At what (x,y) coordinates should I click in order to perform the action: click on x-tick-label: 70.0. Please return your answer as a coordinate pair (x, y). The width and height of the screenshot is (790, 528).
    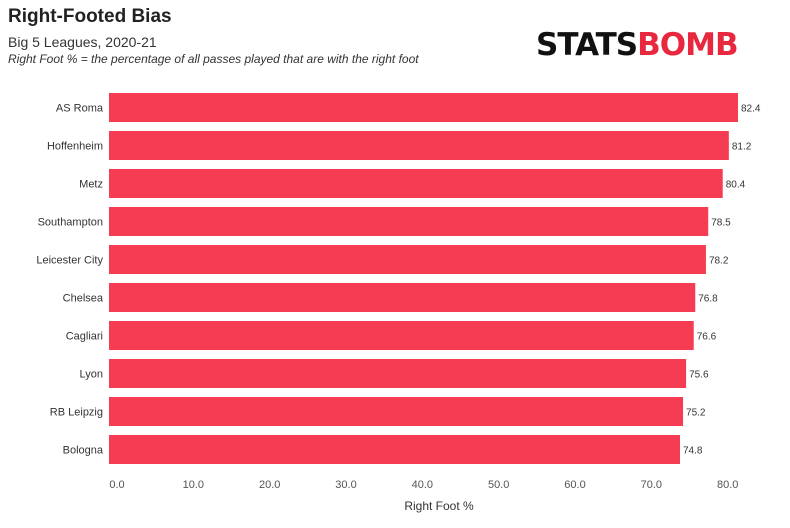
    Looking at the image, I should click on (651, 485).